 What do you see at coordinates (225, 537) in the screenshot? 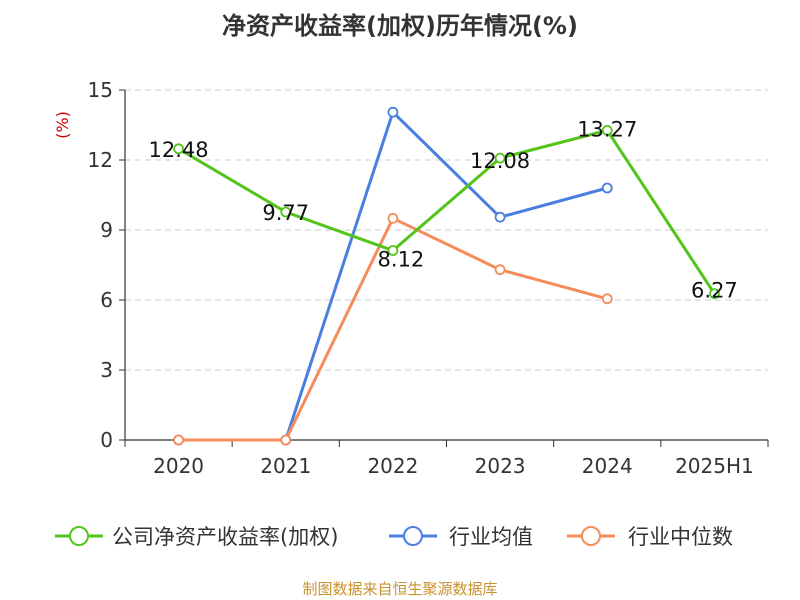
I see `legend-label: 公司净资产收益率(加权)` at bounding box center [225, 537].